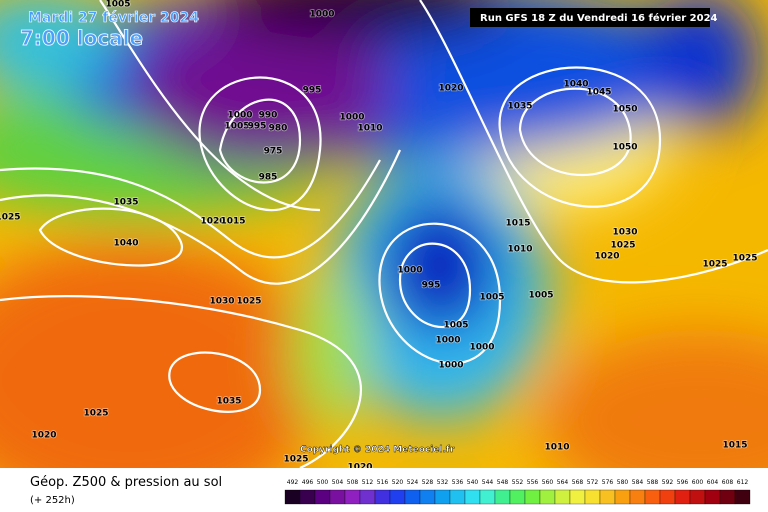 This screenshot has height=512, width=768. What do you see at coordinates (273, 152) in the screenshot?
I see `isobar-label: 975` at bounding box center [273, 152].